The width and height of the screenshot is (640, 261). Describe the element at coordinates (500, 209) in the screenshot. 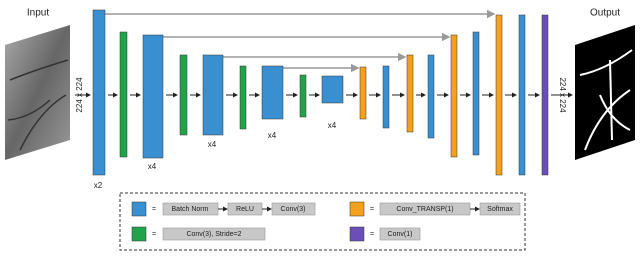

I see `legend-step: Softmax` at that location.